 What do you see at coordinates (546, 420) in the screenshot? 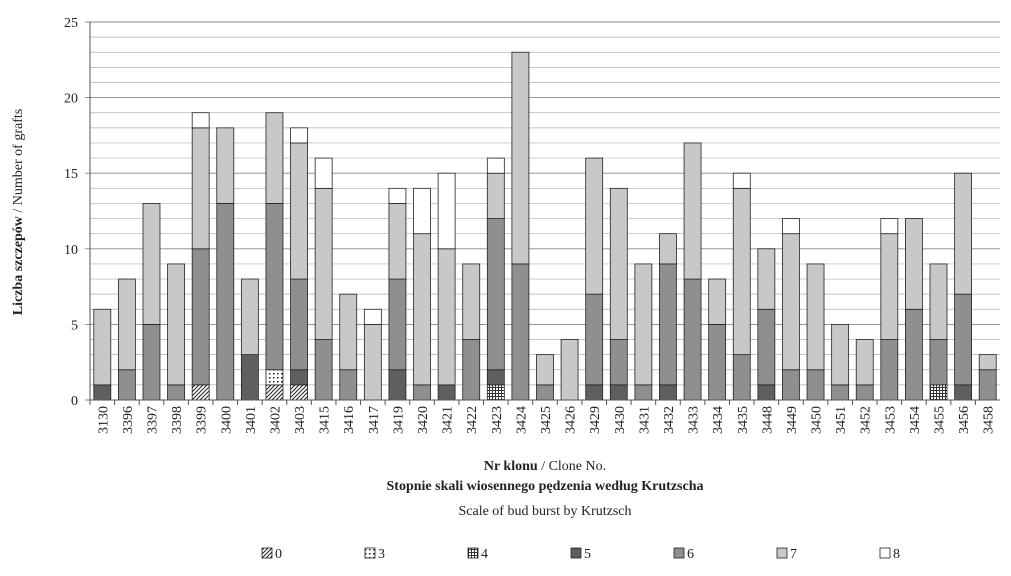
I see `x-tick-label: 3425` at bounding box center [546, 420].